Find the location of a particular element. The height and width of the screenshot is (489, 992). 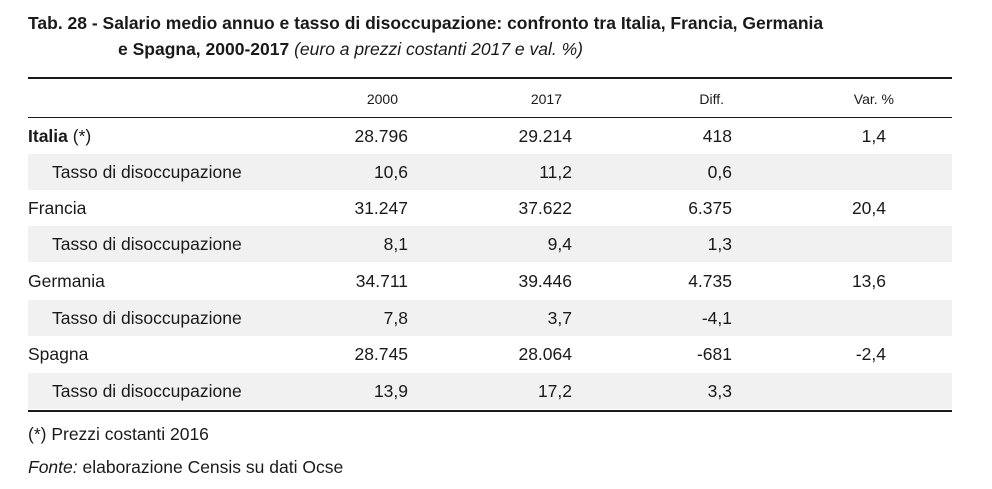

cell-diff: 1,3 is located at coordinates (719, 244).